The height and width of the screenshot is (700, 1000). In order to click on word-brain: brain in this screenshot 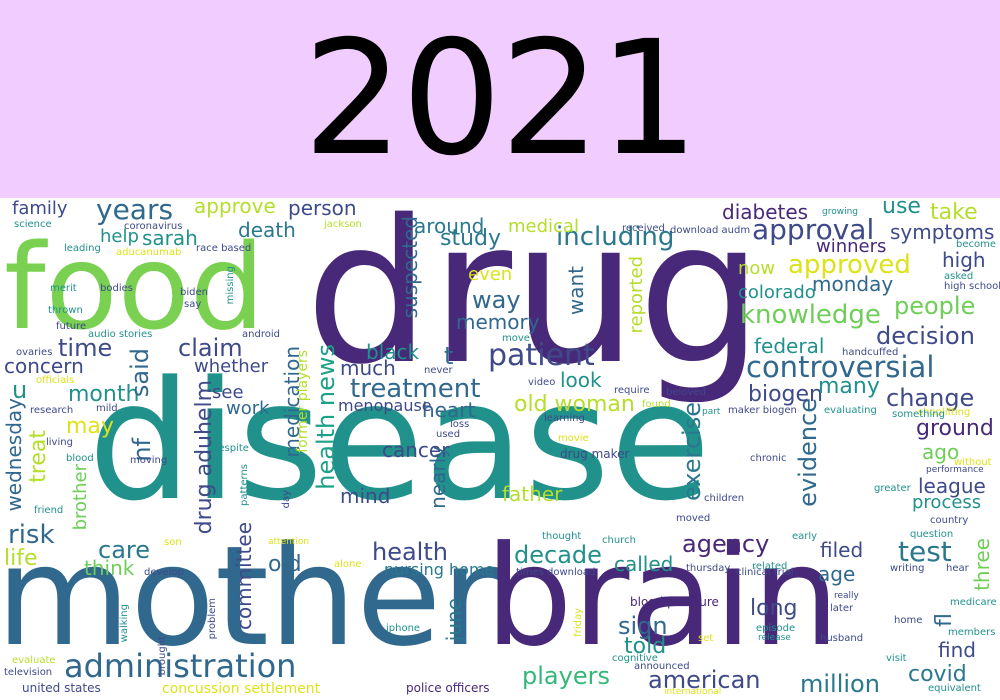, I will do `click(662, 596)`.